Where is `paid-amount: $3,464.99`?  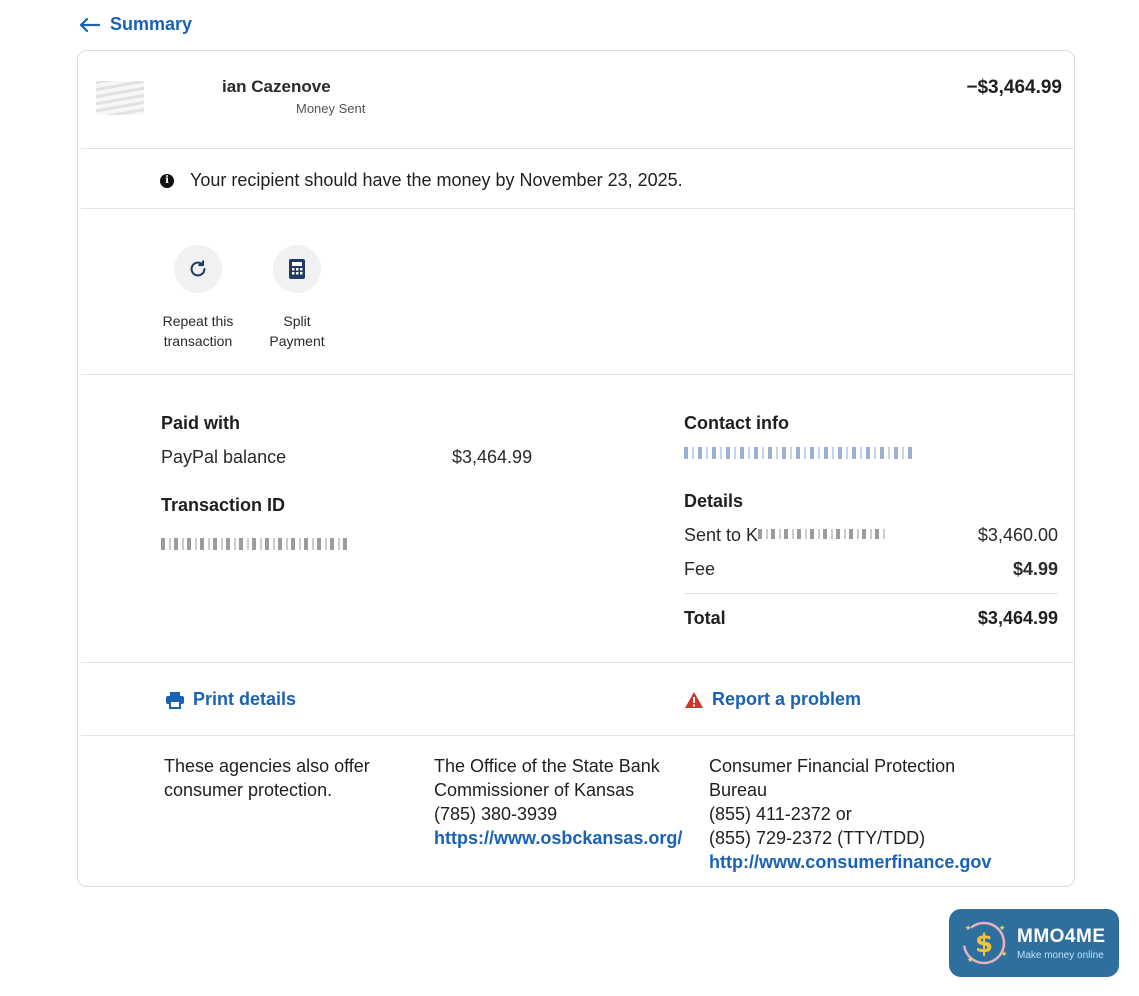
paid-amount: $3,464.99 is located at coordinates (492, 457).